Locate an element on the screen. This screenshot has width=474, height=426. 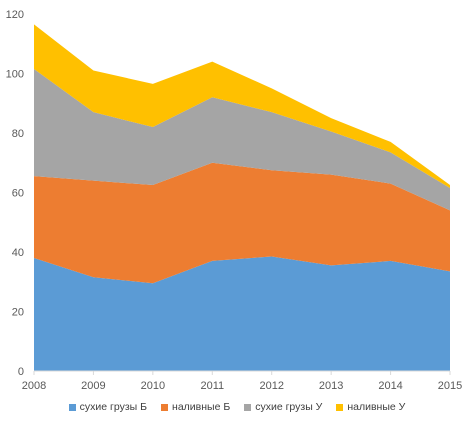
y-tick-label: 0 is located at coordinates (21, 372).